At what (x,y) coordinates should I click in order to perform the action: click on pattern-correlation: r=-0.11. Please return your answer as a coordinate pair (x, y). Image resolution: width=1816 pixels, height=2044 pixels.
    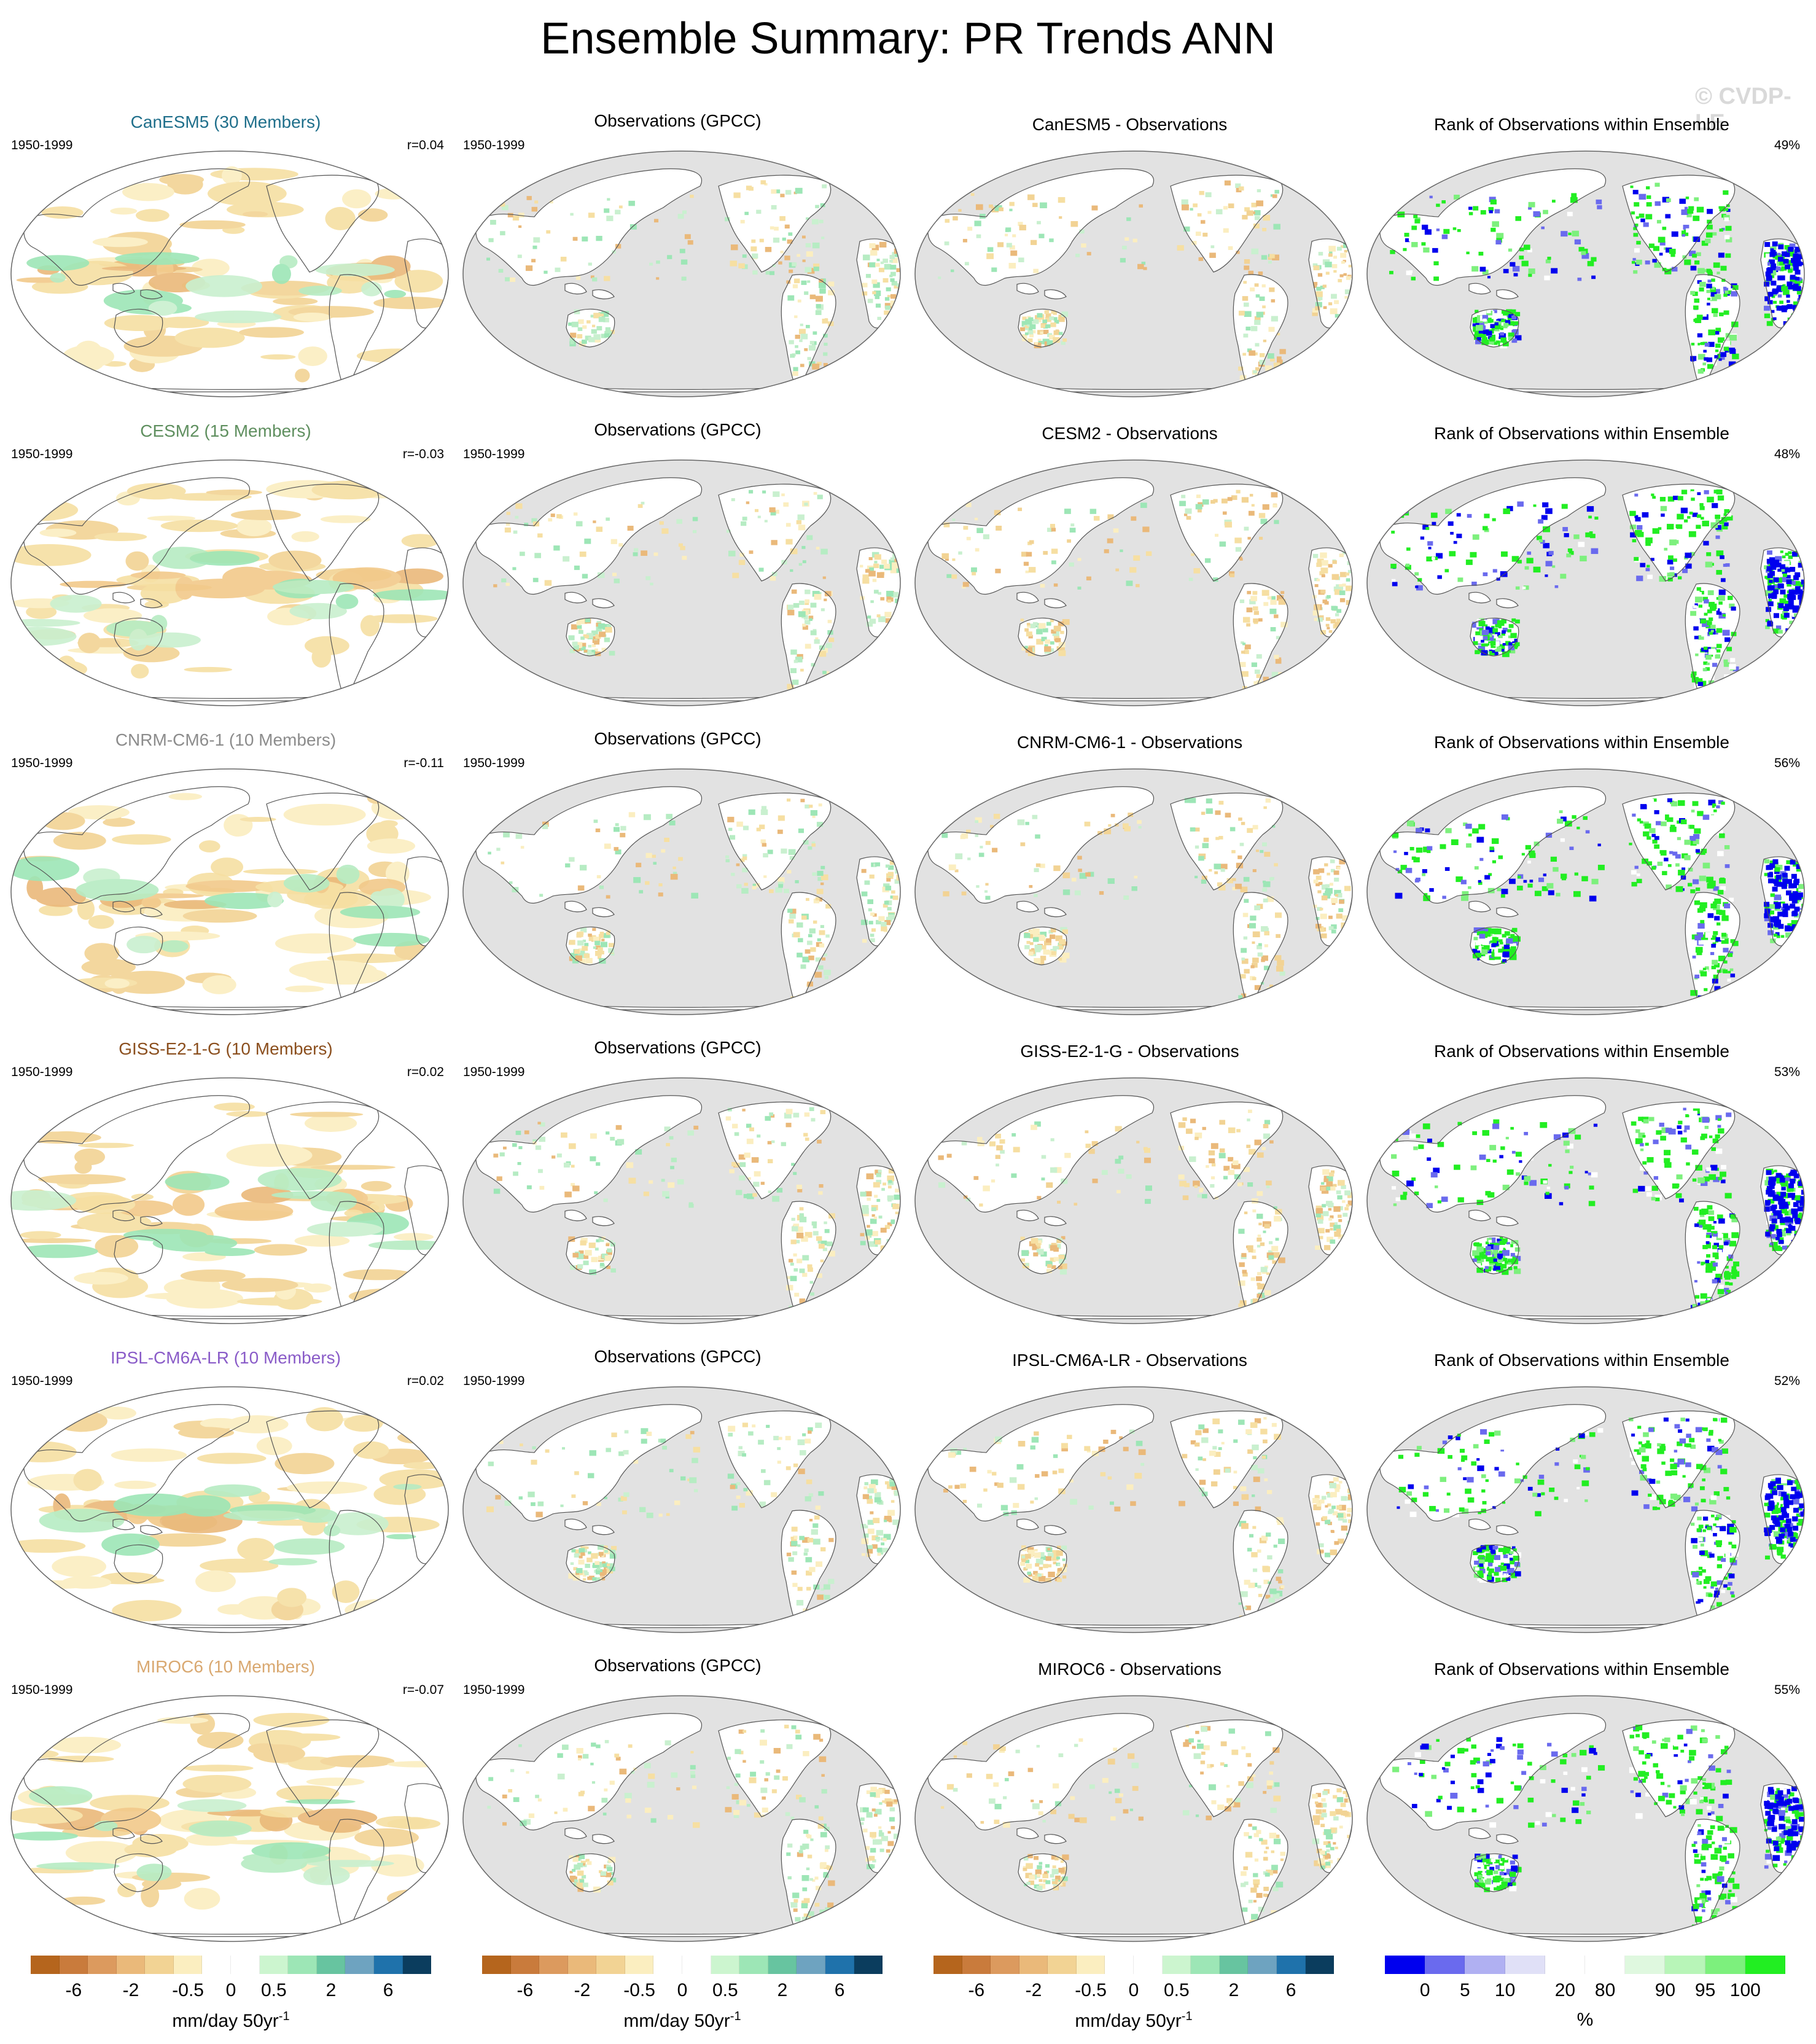
    Looking at the image, I should click on (423, 763).